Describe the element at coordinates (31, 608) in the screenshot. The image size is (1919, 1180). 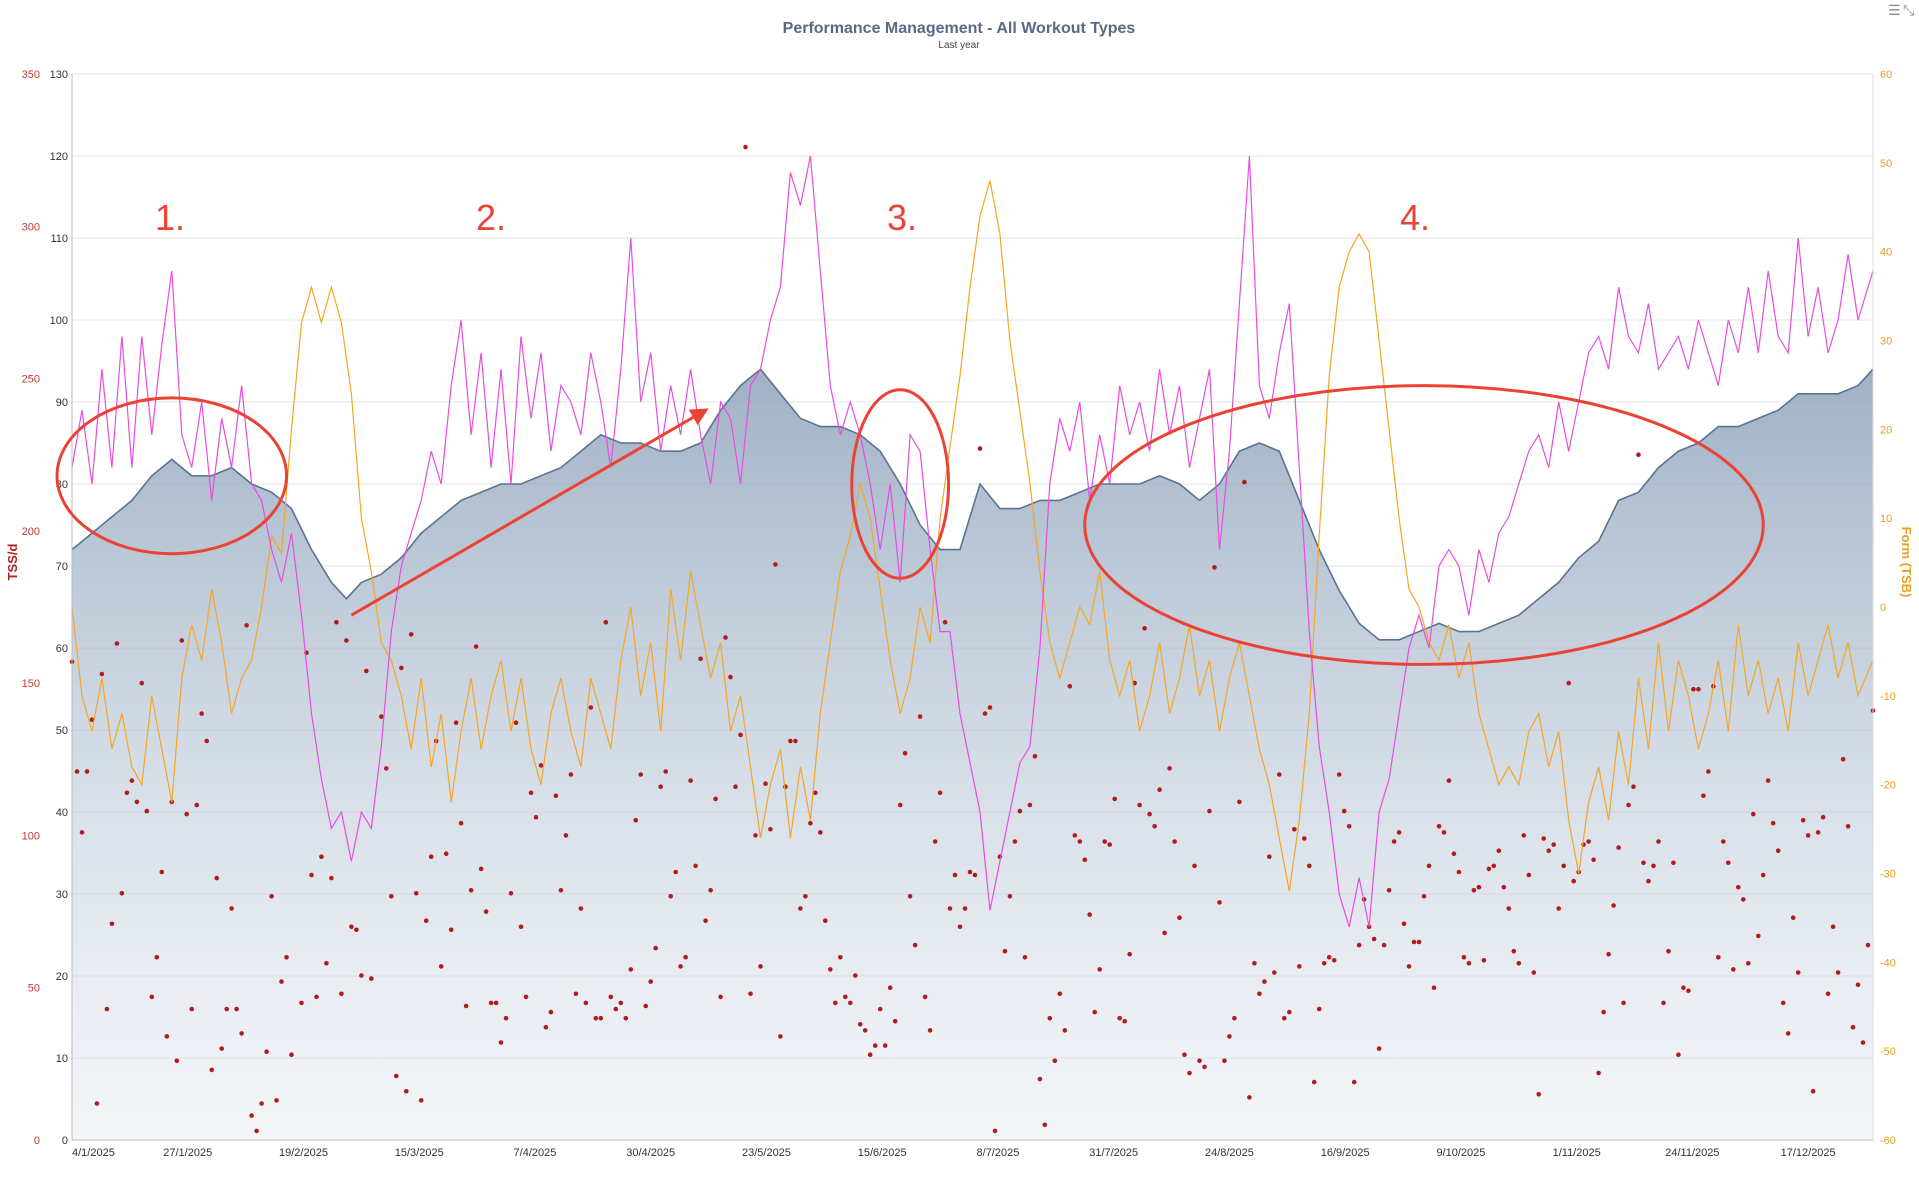
I see `tss-axis-ticks: 0 50 100 150 200 250 300 350` at that location.